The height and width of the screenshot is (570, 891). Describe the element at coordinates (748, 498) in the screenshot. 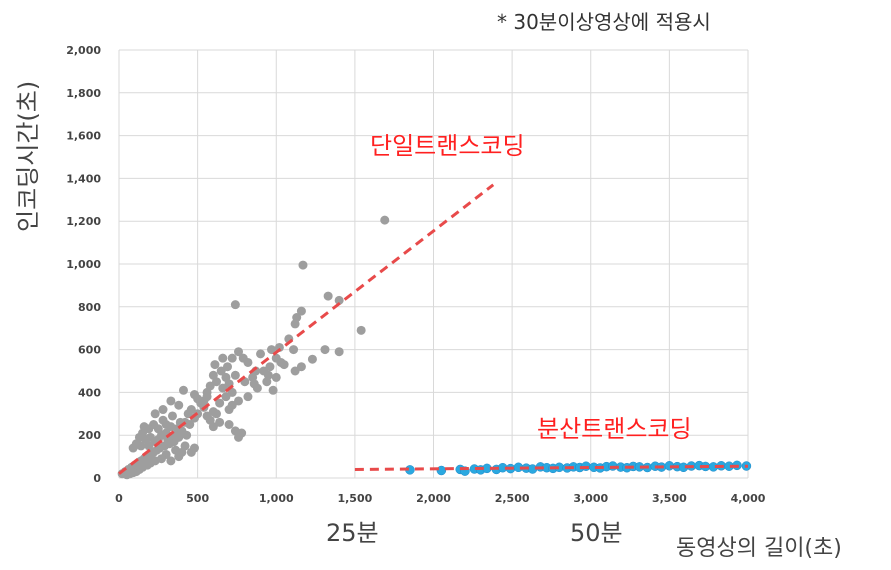

I see `x-tick-label: 4,000` at that location.